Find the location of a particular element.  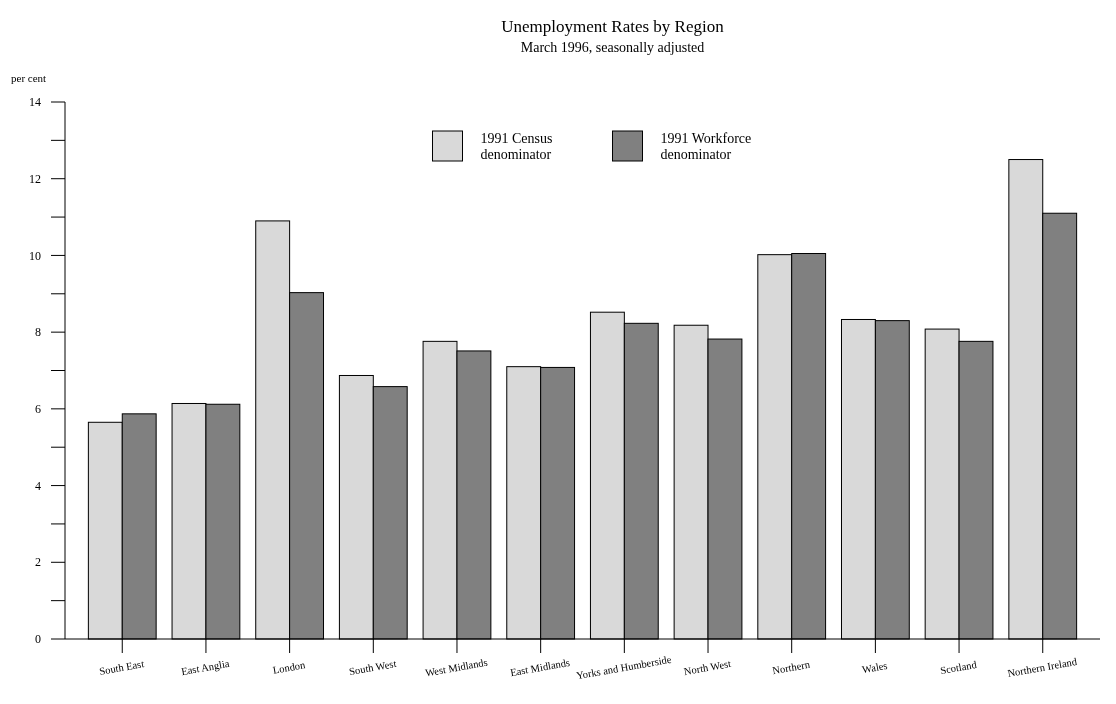

legend-label: 1991 Workforce denominator is located at coordinates (706, 146).